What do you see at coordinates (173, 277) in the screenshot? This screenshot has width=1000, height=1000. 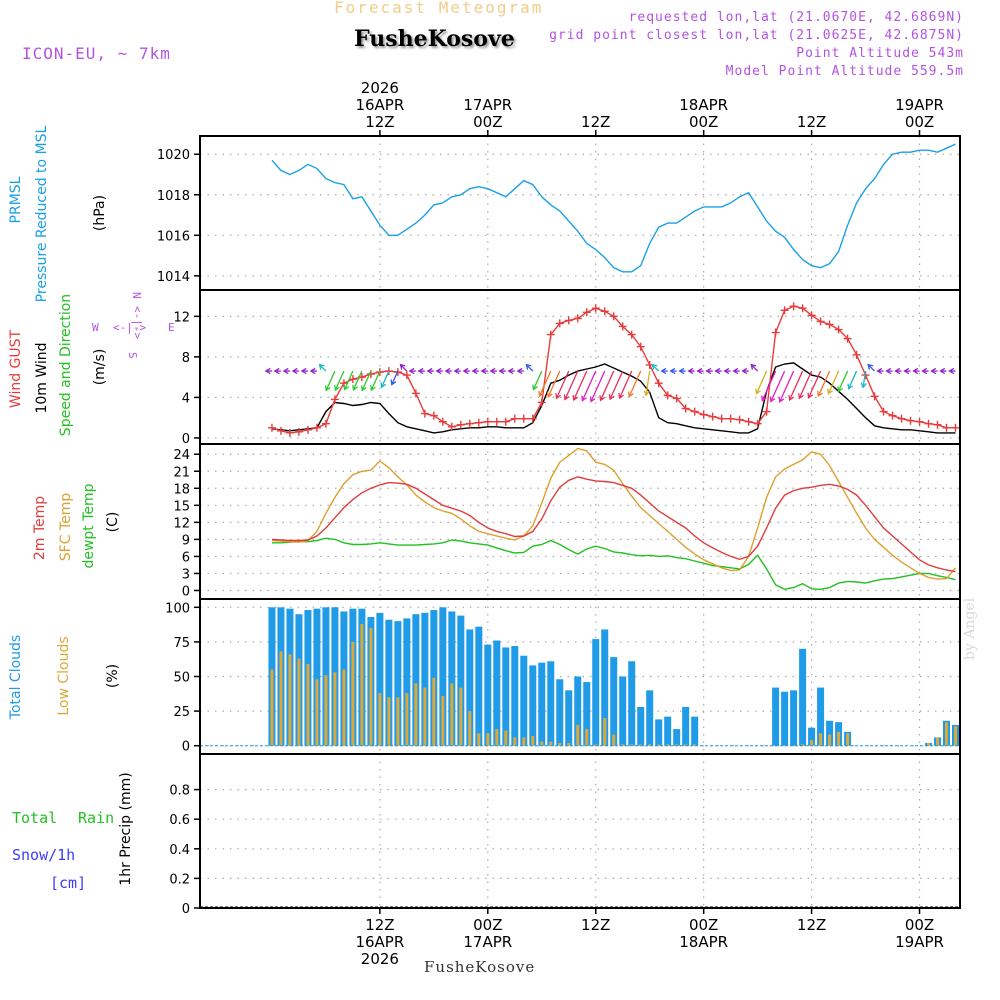 I see `y-tick-label: 1014` at bounding box center [173, 277].